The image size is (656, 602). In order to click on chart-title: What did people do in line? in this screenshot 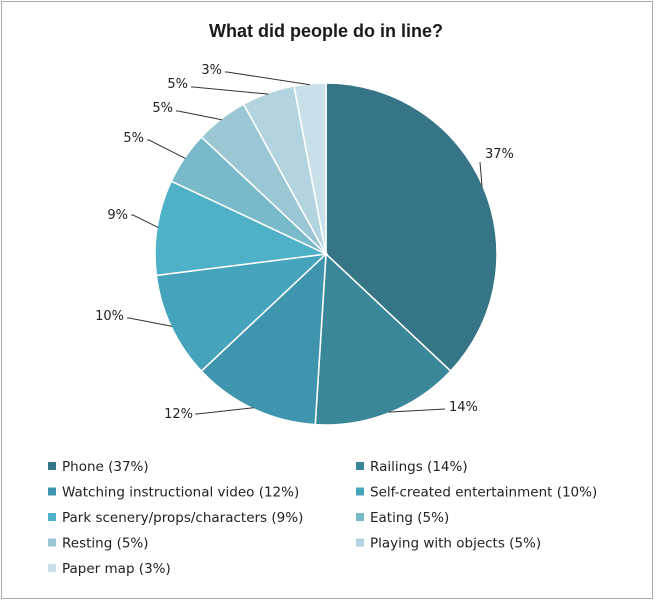, I will do `click(326, 31)`.